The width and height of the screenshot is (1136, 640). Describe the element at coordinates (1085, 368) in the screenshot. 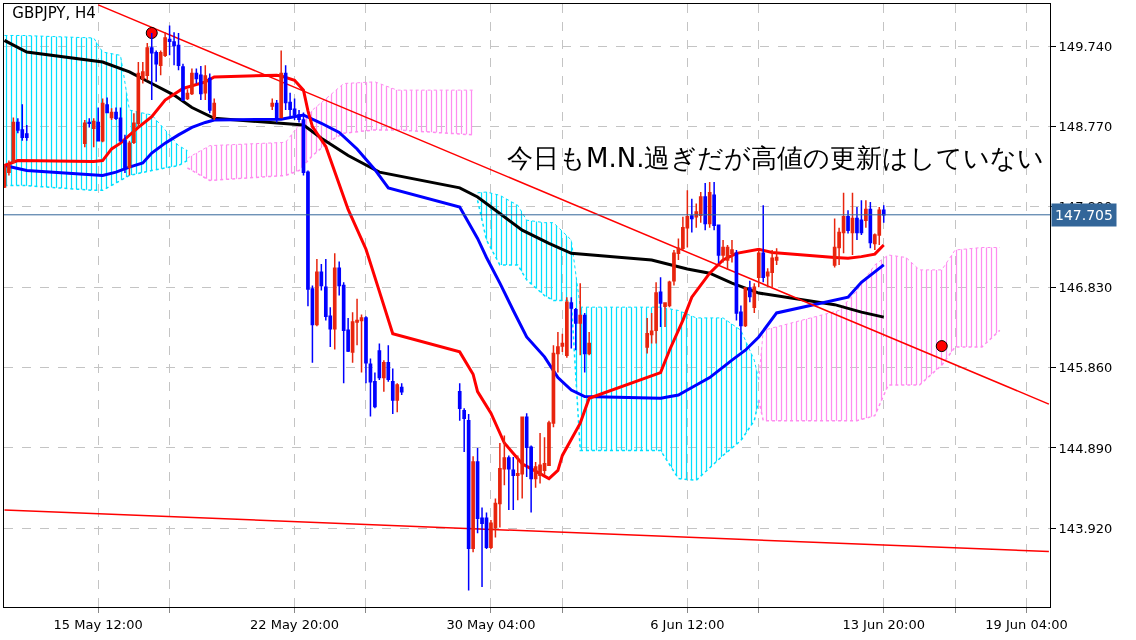

I see `y-tick-label: 145.860` at that location.